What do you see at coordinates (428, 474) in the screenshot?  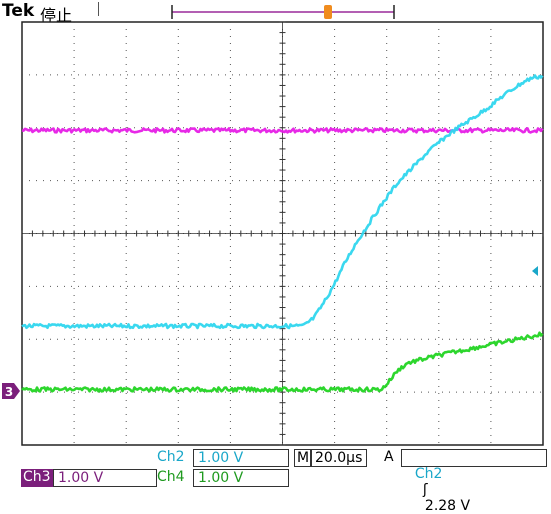 I see `trigger-source: Ch2` at bounding box center [428, 474].